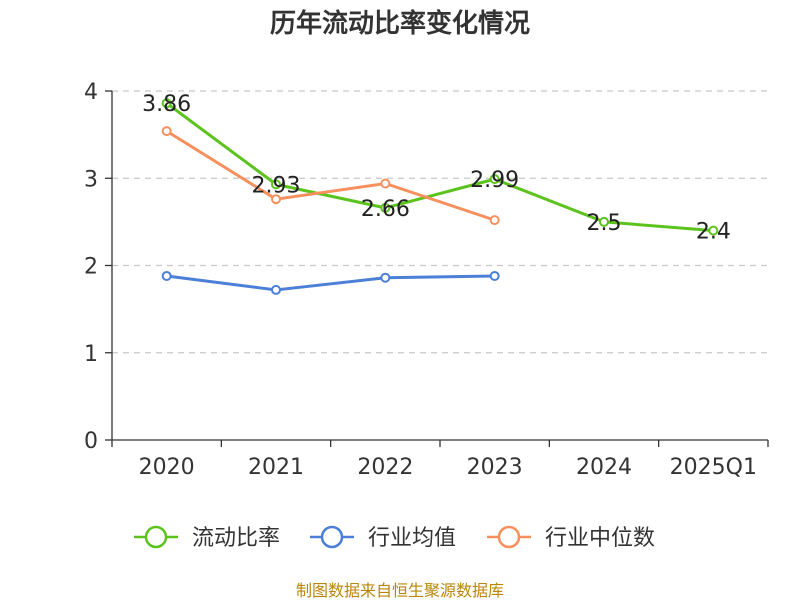 This screenshot has height=600, width=800. Describe the element at coordinates (604, 467) in the screenshot. I see `x-tick-label-2024: 2024` at that location.